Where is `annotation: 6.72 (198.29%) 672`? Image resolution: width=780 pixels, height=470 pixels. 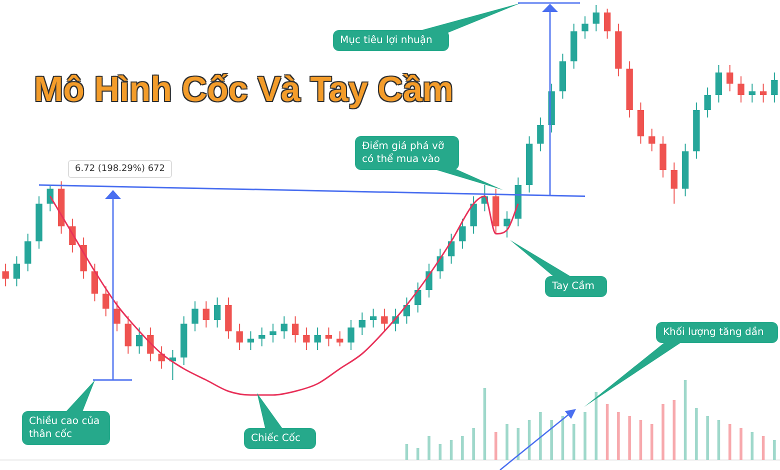
annotation: 6.72 (198.29%) 672 is located at coordinates (120, 169).